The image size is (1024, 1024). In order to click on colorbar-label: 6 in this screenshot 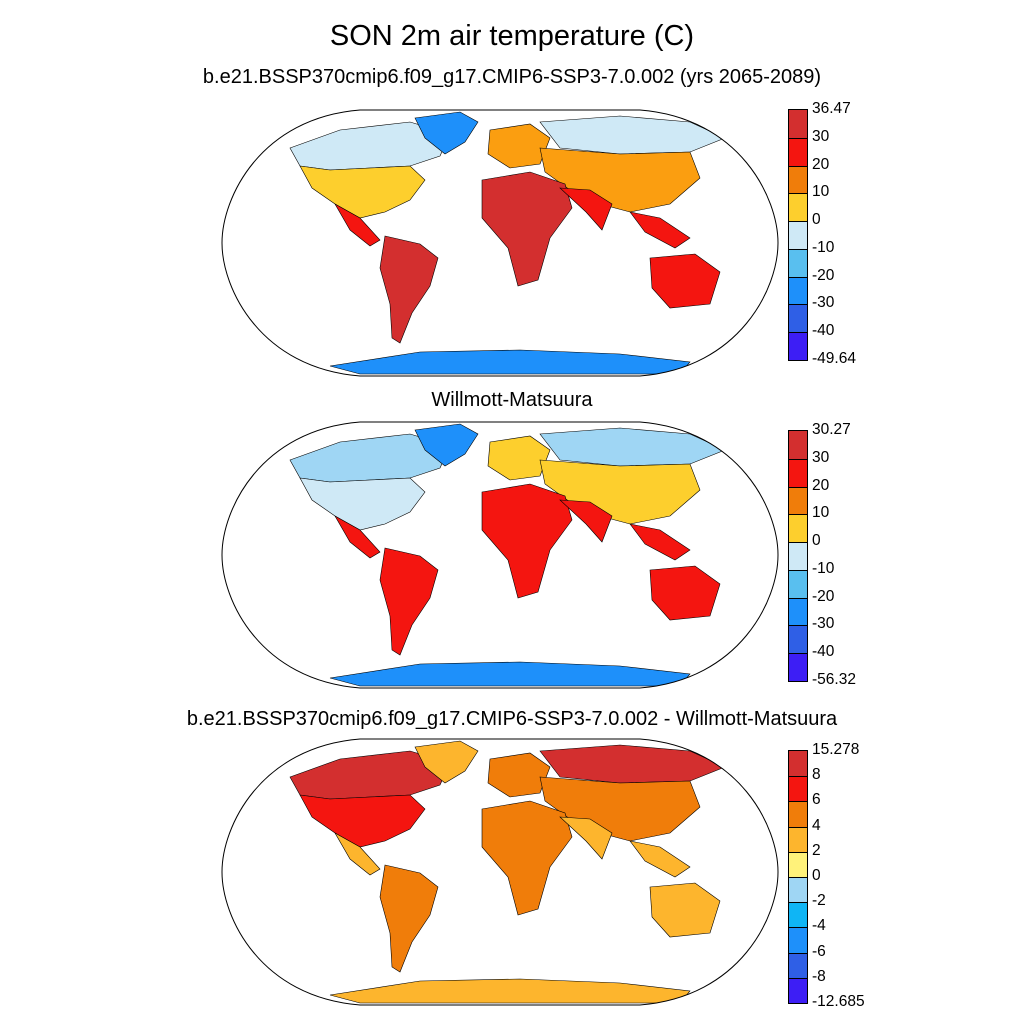, I will do `click(816, 800)`.